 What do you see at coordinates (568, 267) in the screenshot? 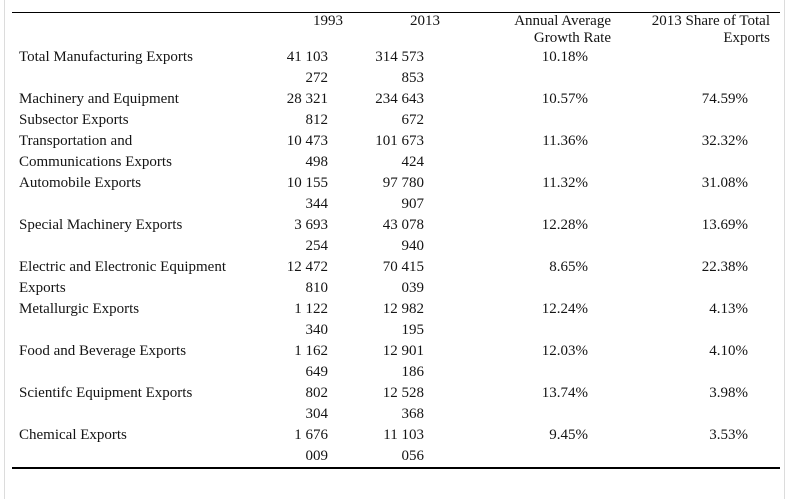
I see `cell-growth: 8.65%` at bounding box center [568, 267].